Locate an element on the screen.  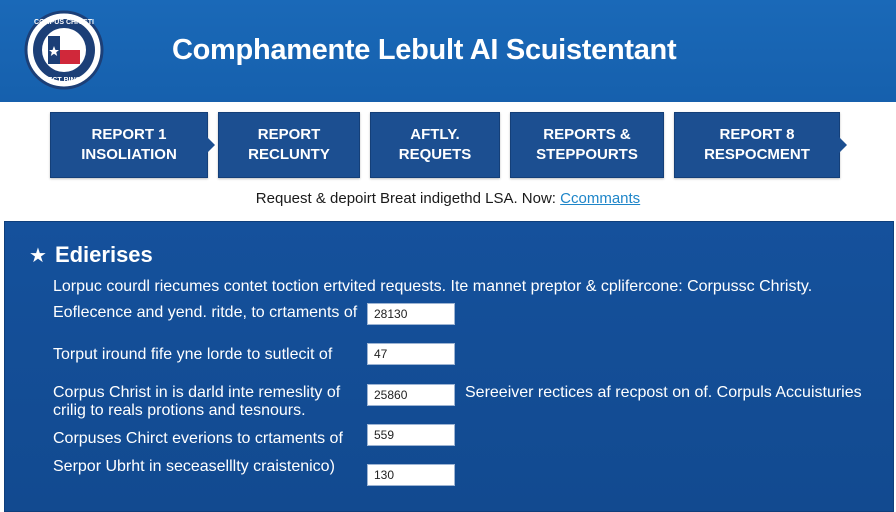
comments-link: Ccommants is located at coordinates (600, 198).